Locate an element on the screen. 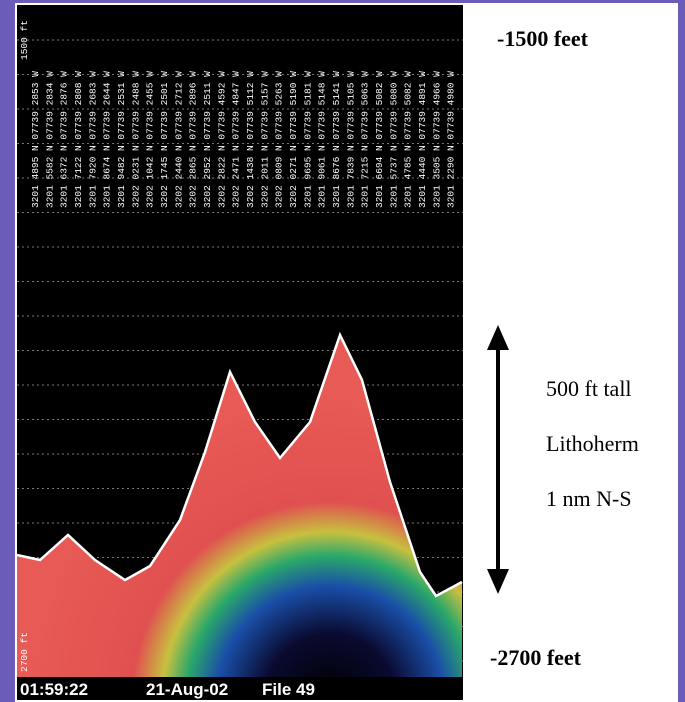 Image resolution: width=685 pixels, height=702 pixels. column-label: 3201 8674 N 07739 2644 W is located at coordinates (107, 139).